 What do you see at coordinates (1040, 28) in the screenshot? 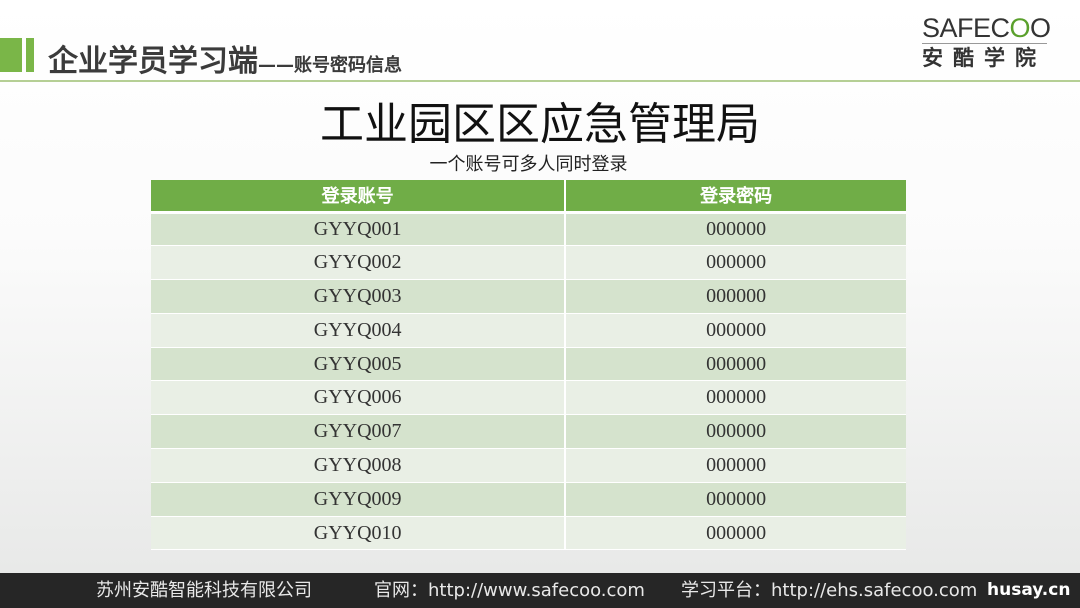
I see `logo-text-suffix: O` at bounding box center [1040, 28].